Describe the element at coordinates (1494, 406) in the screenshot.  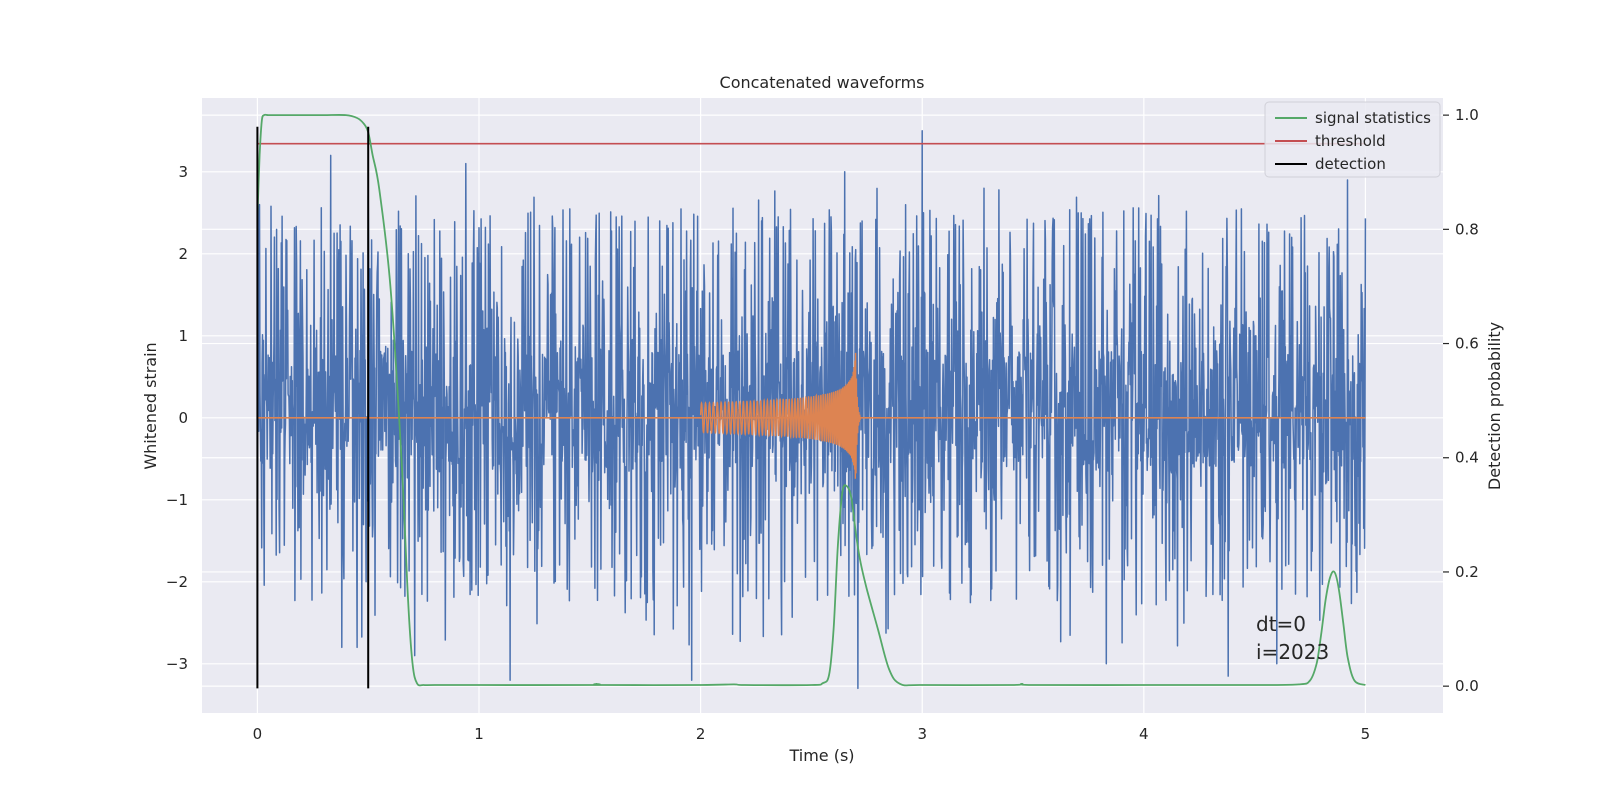
I see `y2-axis-label: Detection probability` at that location.